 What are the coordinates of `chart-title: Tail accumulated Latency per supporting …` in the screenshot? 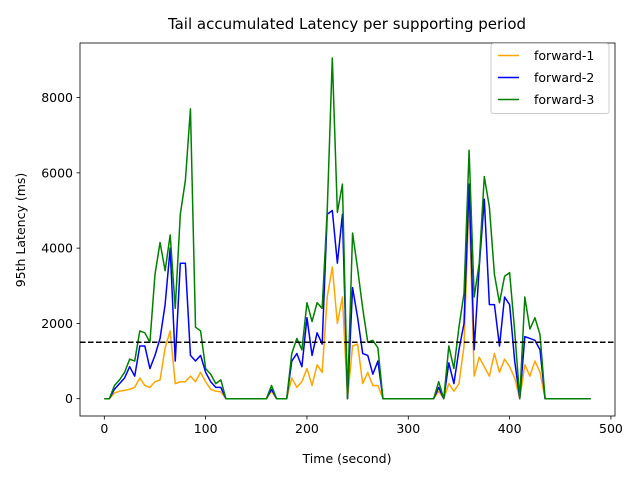 It's located at (346, 24).